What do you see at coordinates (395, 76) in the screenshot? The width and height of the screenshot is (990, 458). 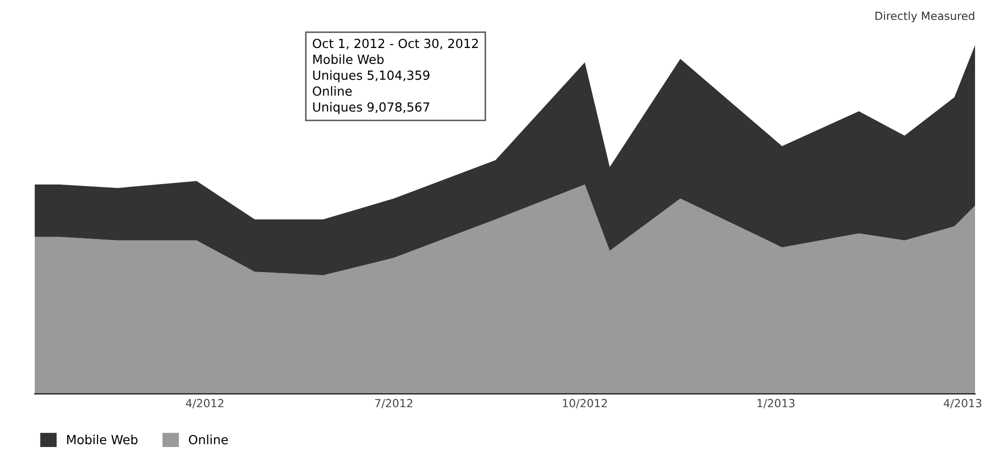 I see `annotation: Oct 1, 2012 - Oct 30, 2012 Mobile Web Uniques 5,104,359 Online Uniques 9,078,567` at bounding box center [395, 76].